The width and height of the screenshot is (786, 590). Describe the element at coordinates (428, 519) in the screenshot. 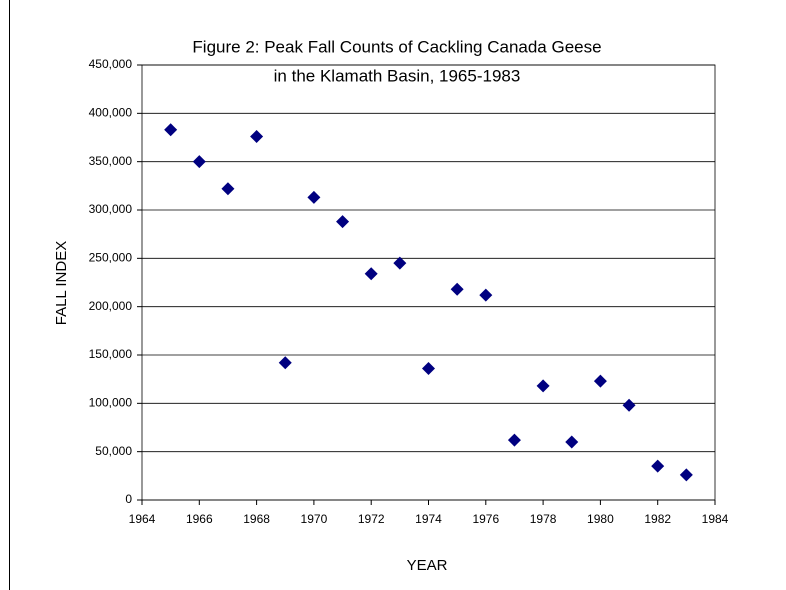

I see `x-tick-label: 1974` at that location.